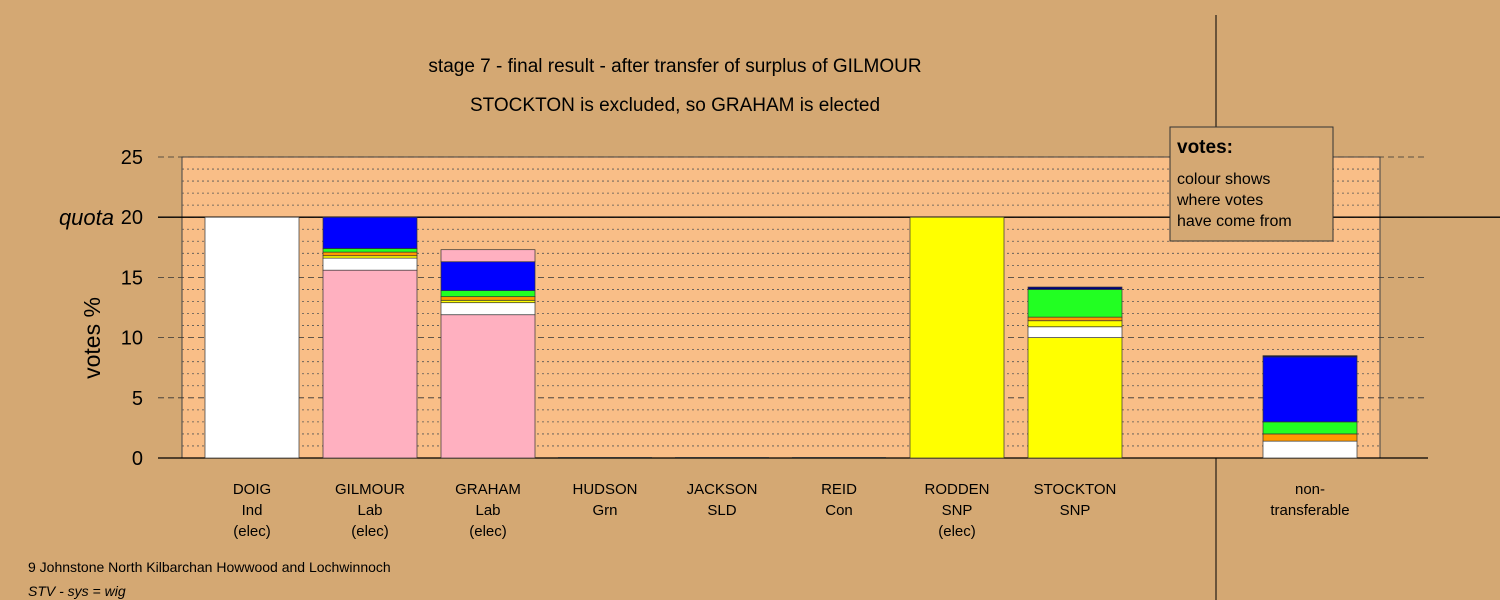  I want to click on x-tick-label: JACKSON, so click(722, 489).